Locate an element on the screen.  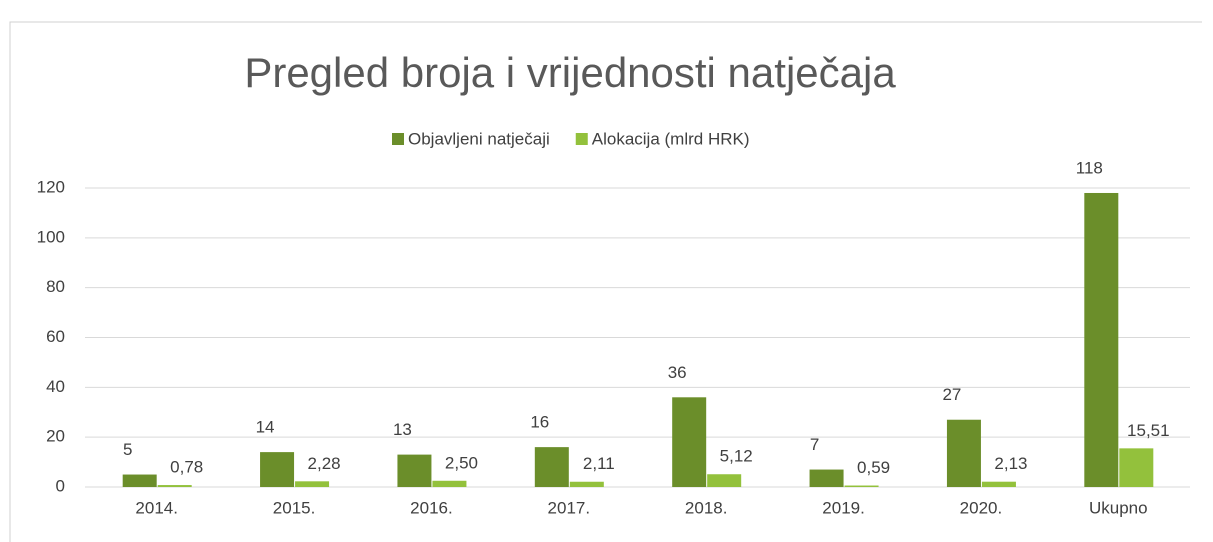
legend-label: Objavljeni natječaji is located at coordinates (479, 138).